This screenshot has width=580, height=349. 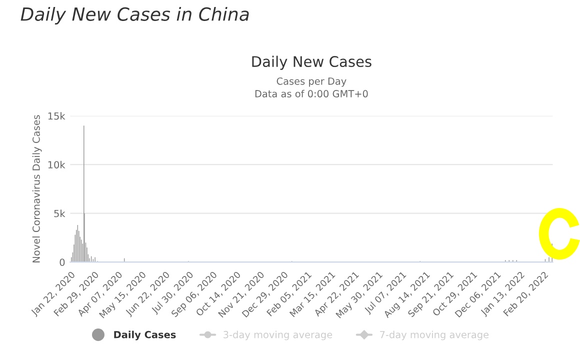 I want to click on y-tick-label: 15k, so click(x=57, y=116).